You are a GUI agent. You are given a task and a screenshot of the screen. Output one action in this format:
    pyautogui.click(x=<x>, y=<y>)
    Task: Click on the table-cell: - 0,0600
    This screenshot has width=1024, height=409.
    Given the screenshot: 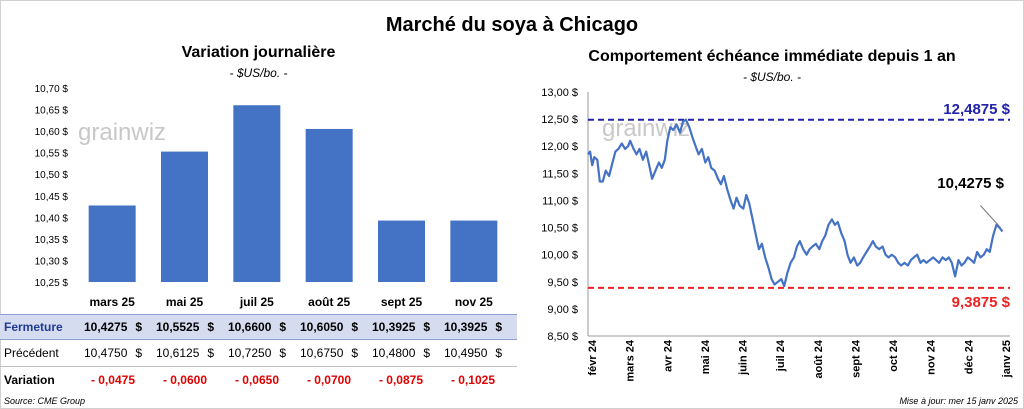 What is the action you would take?
    pyautogui.click(x=185, y=379)
    